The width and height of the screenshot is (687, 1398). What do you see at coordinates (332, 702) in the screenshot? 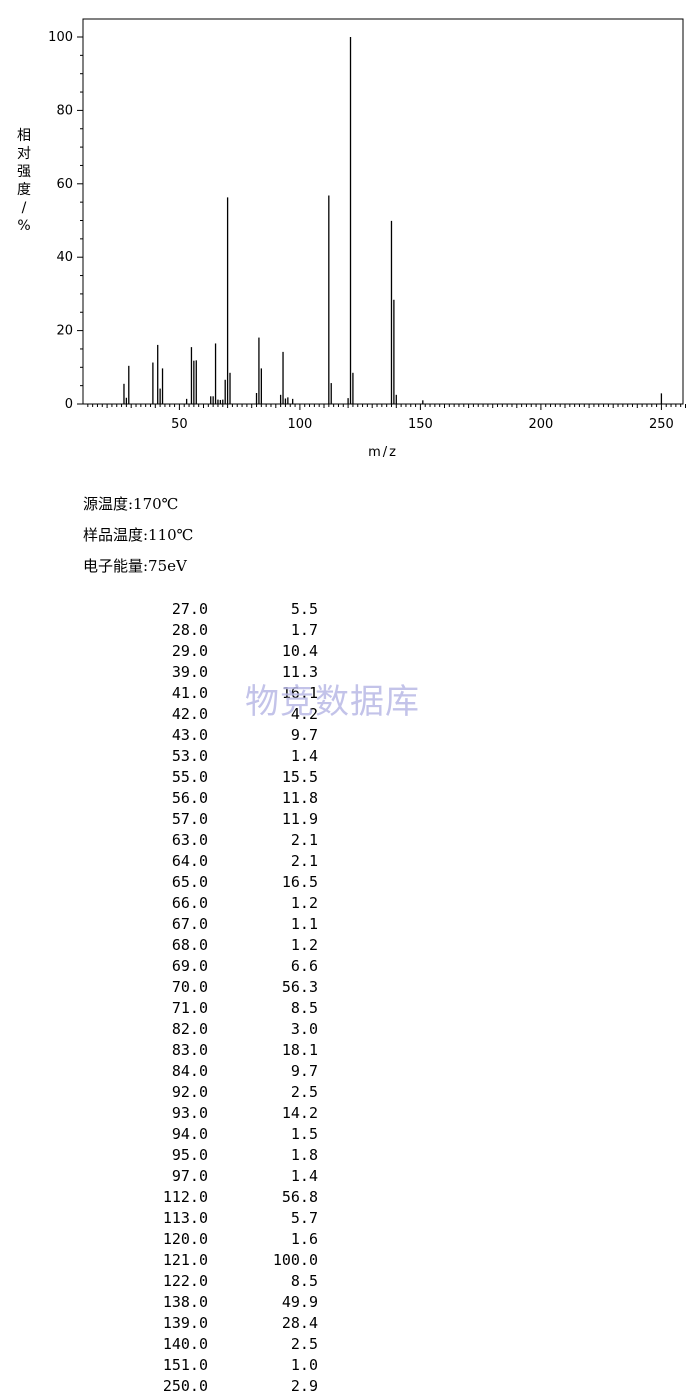
I see `watermark: 物竞数据库` at bounding box center [332, 702].